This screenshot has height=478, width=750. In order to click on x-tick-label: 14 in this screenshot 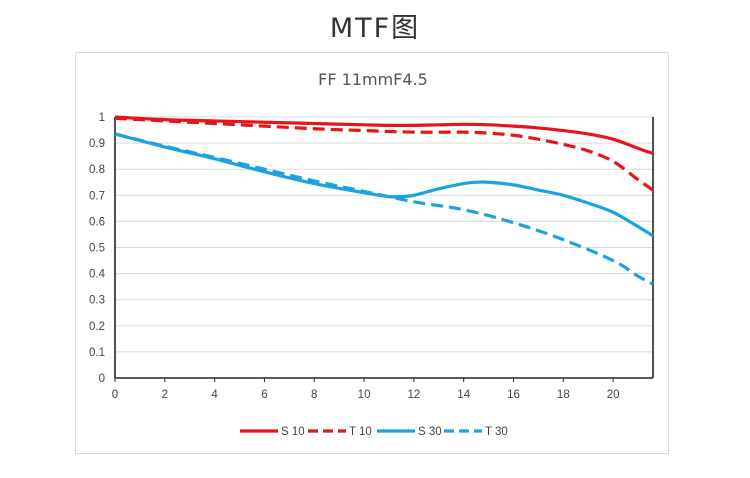, I will do `click(463, 395)`.